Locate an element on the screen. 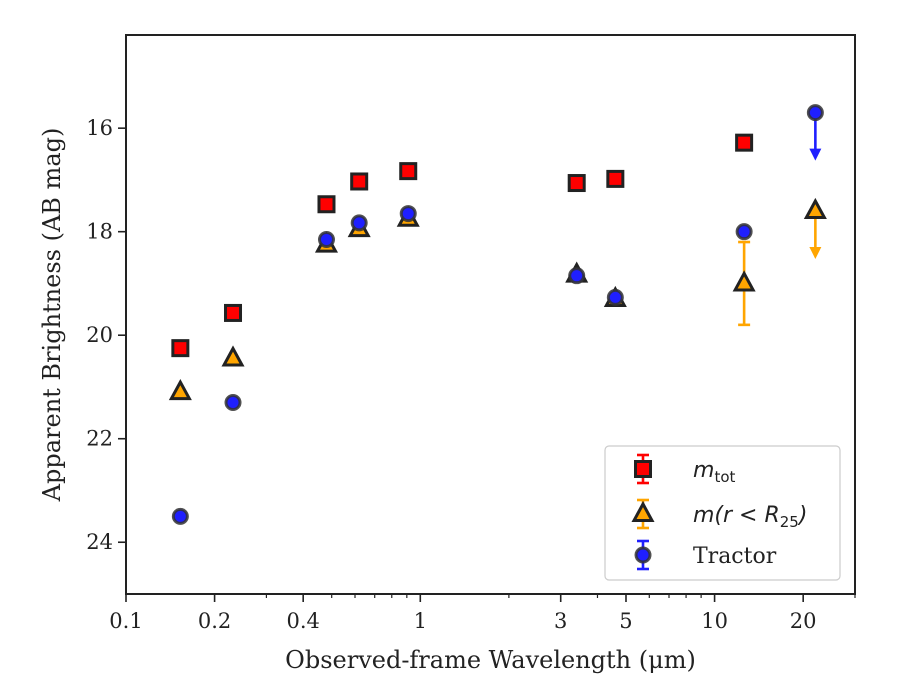 This screenshot has height=700, width=900. legend-label: m(r < R25) is located at coordinates (750, 517).